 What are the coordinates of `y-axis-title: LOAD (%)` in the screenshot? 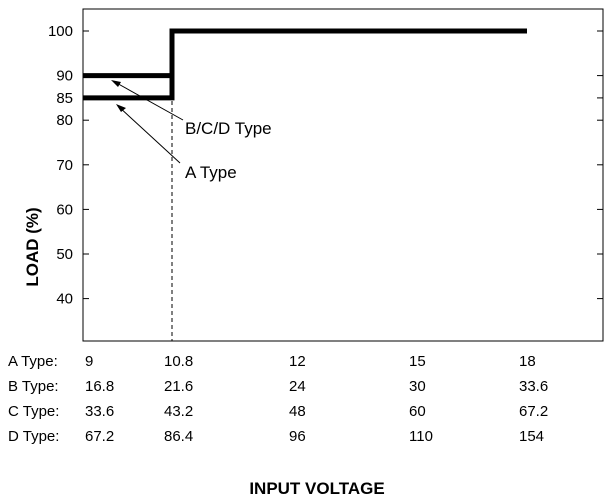 It's located at (32, 246).